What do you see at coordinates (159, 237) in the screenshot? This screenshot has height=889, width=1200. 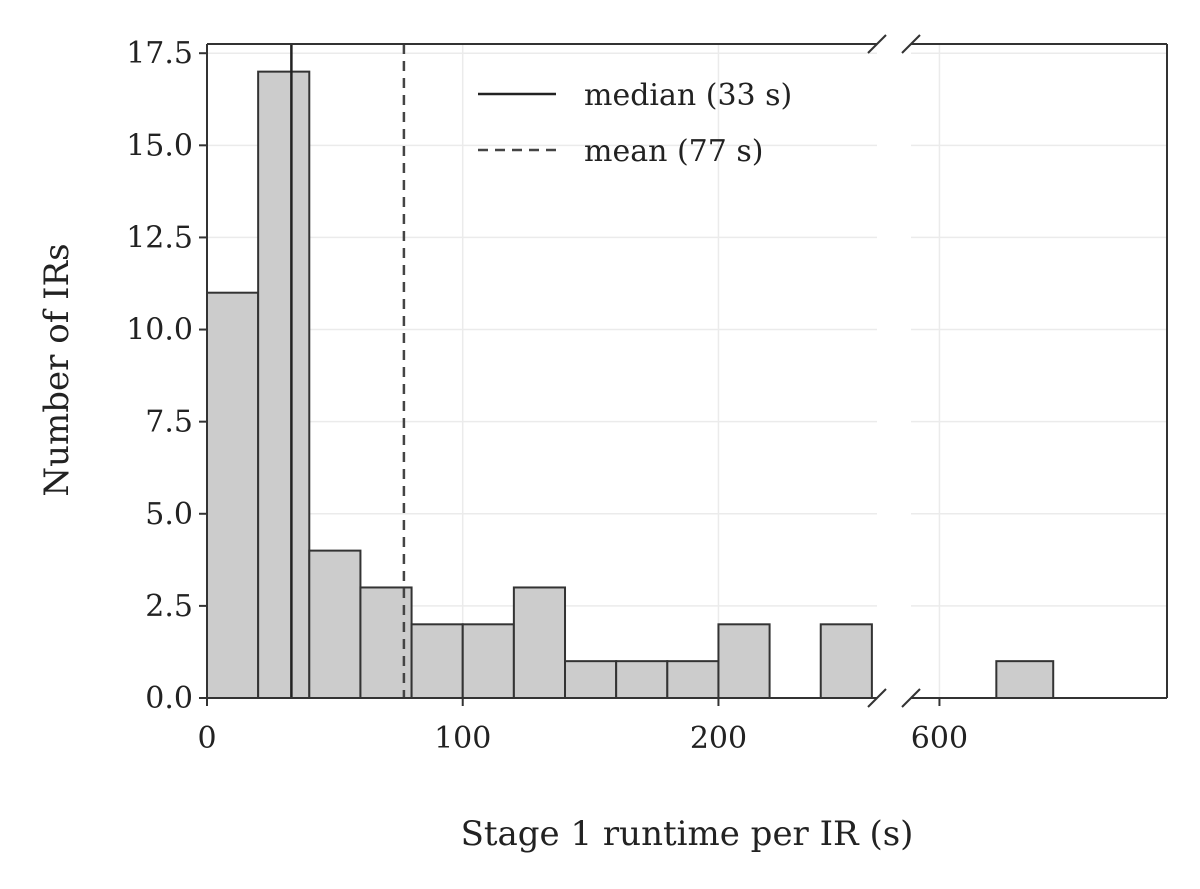 I see `y-tick-label: 12.5` at bounding box center [159, 237].